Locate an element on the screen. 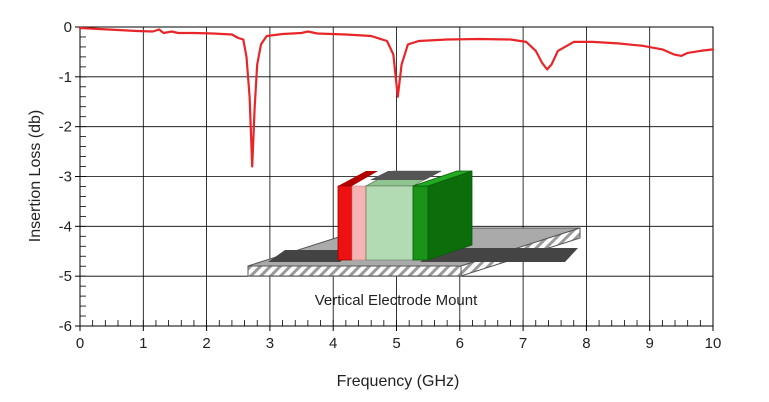 The width and height of the screenshot is (769, 402). green-electrode-top is located at coordinates (442, 178).